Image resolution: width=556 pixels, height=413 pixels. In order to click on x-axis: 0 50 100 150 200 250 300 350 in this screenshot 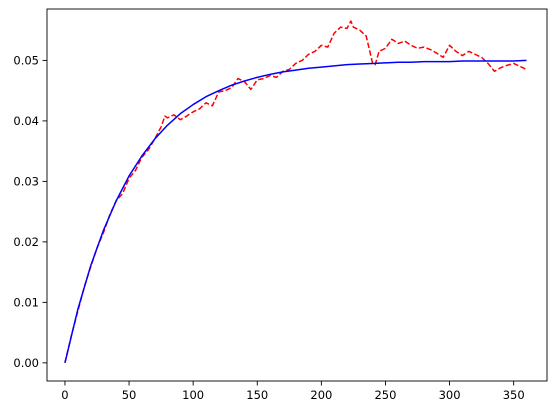, I will do `click(293, 391)`.